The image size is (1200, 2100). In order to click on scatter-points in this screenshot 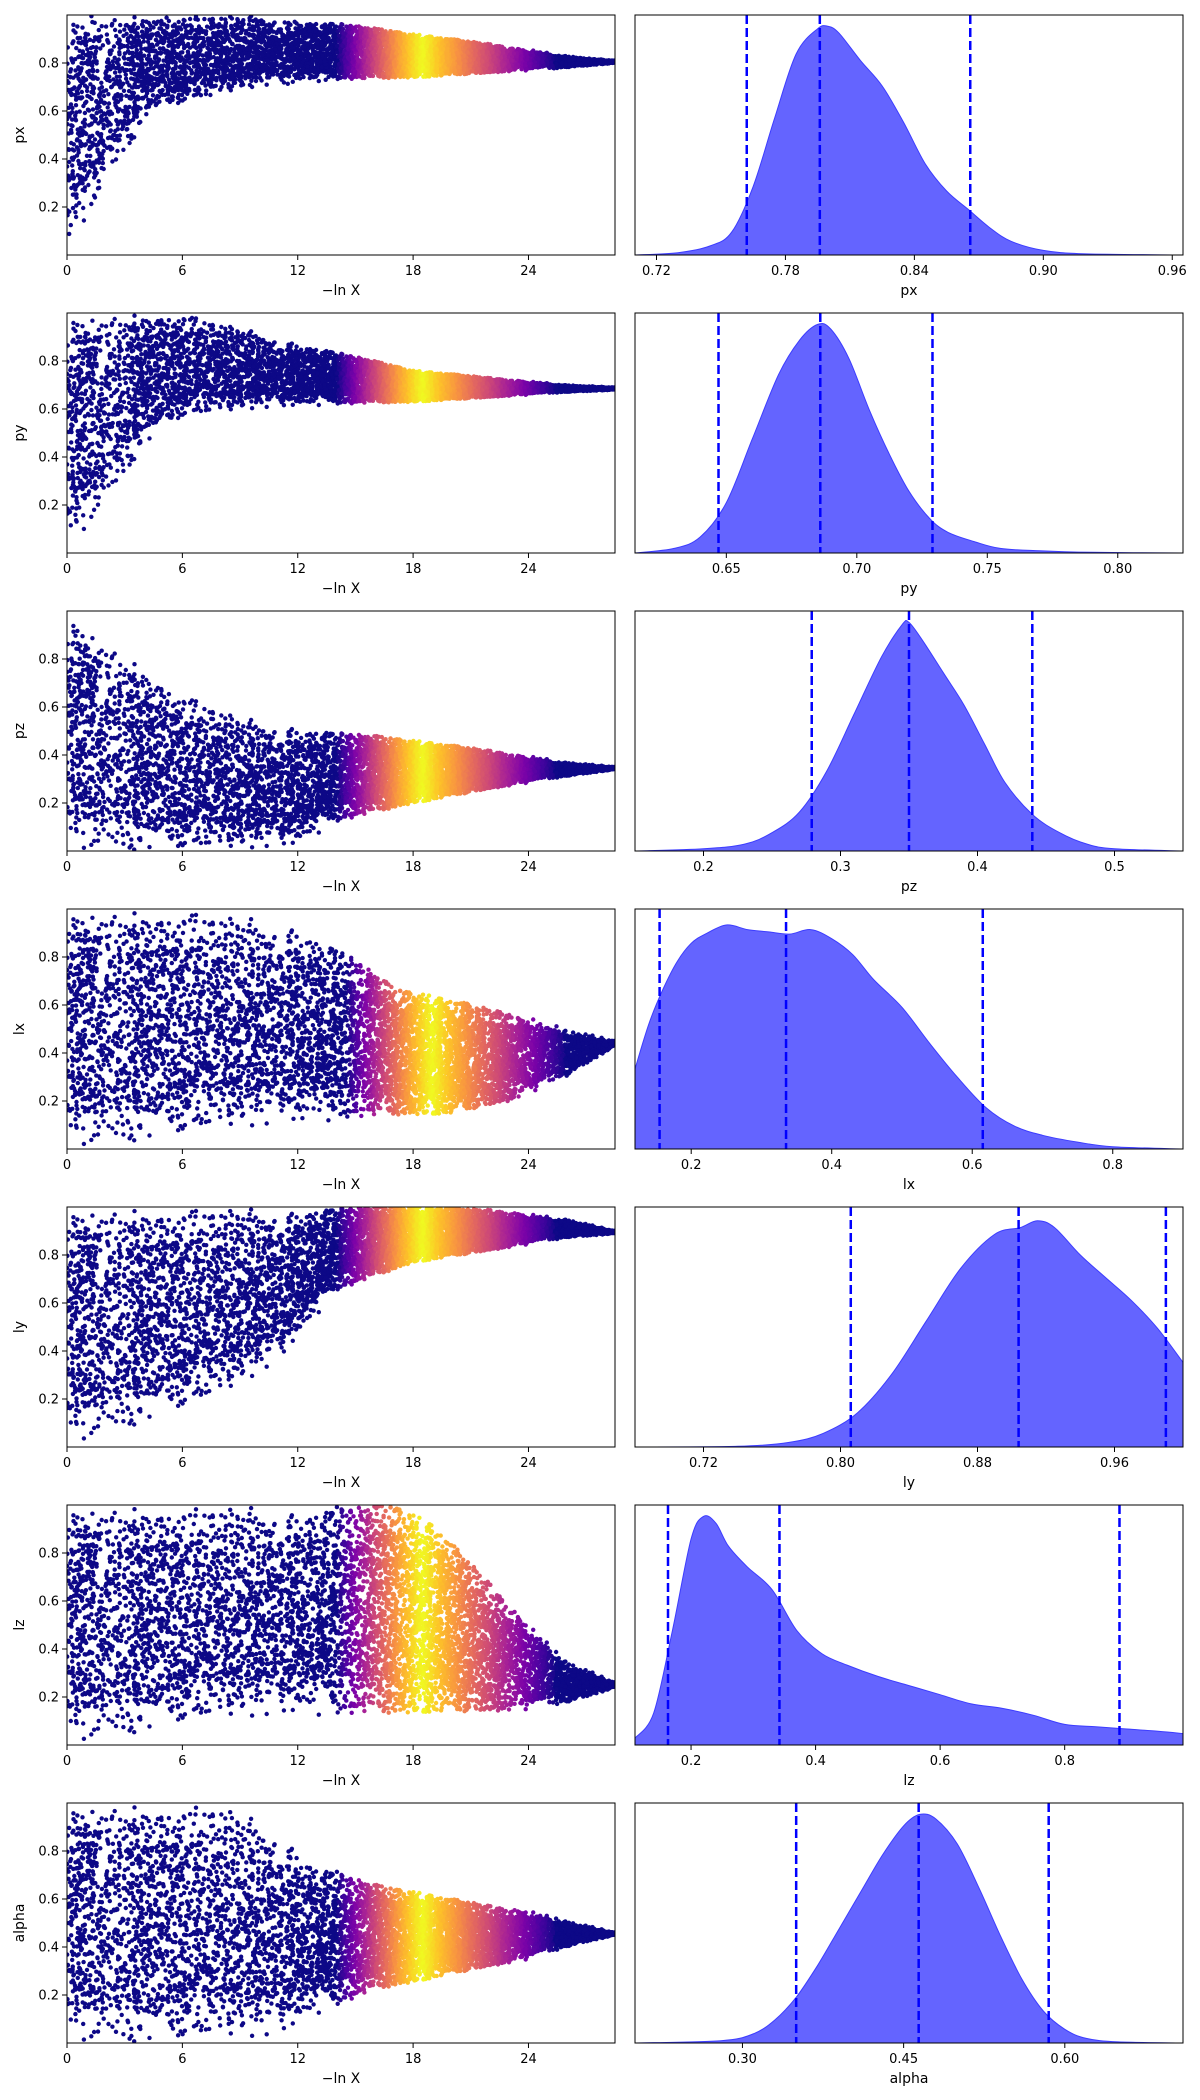, I will do `click(341, 126)`.